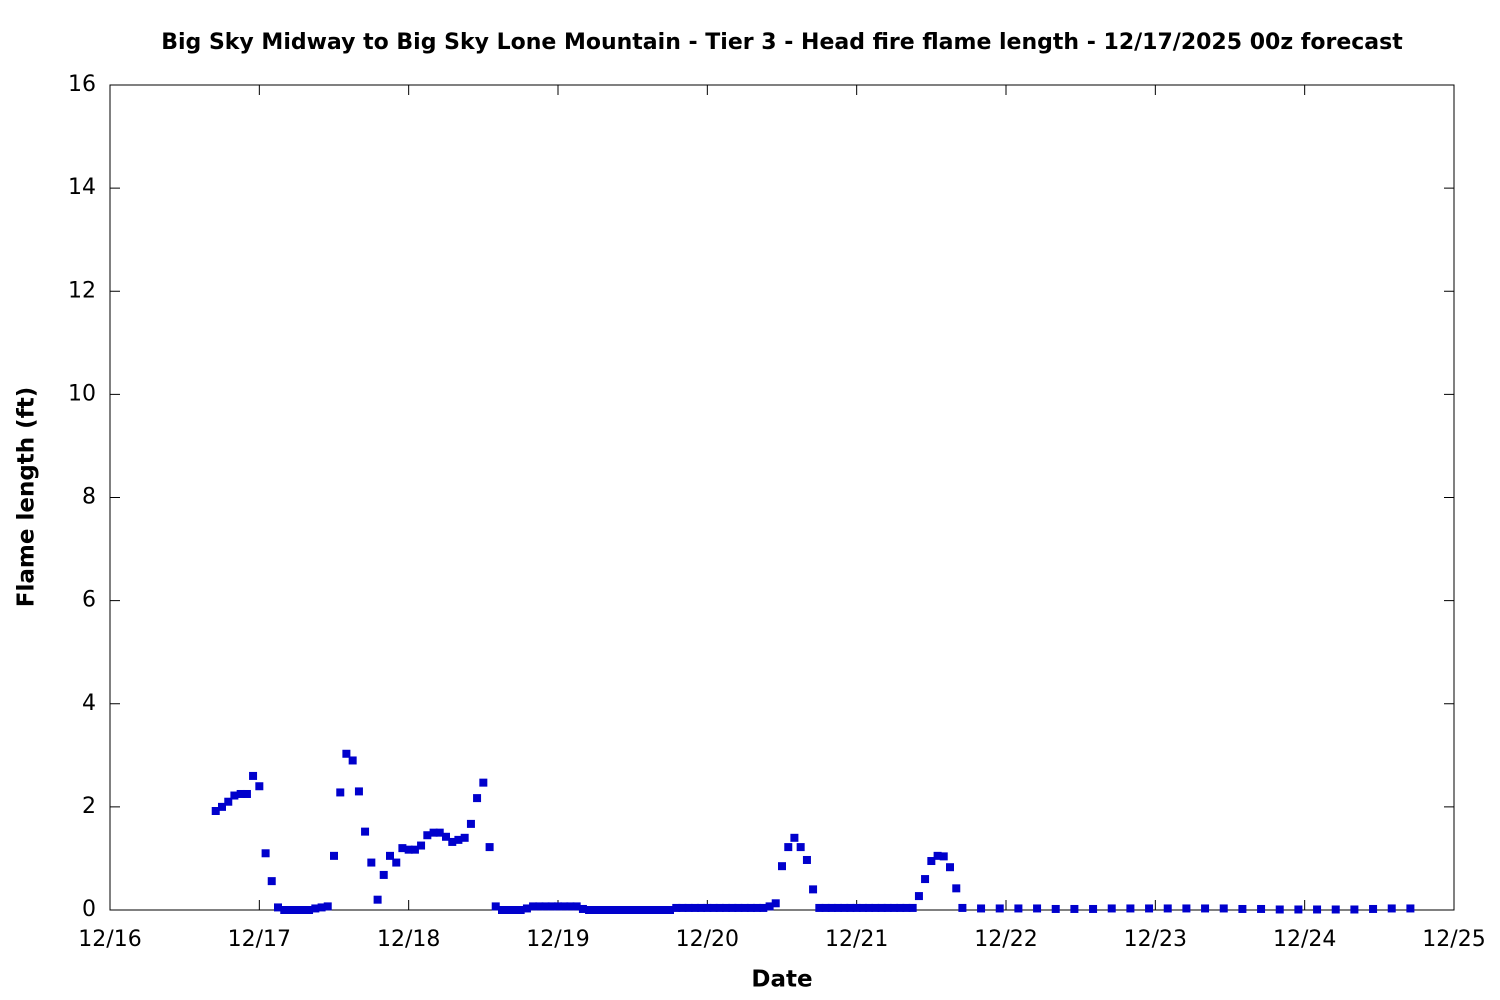  Describe the element at coordinates (82, 187) in the screenshot. I see `y-tick-label: 14` at that location.